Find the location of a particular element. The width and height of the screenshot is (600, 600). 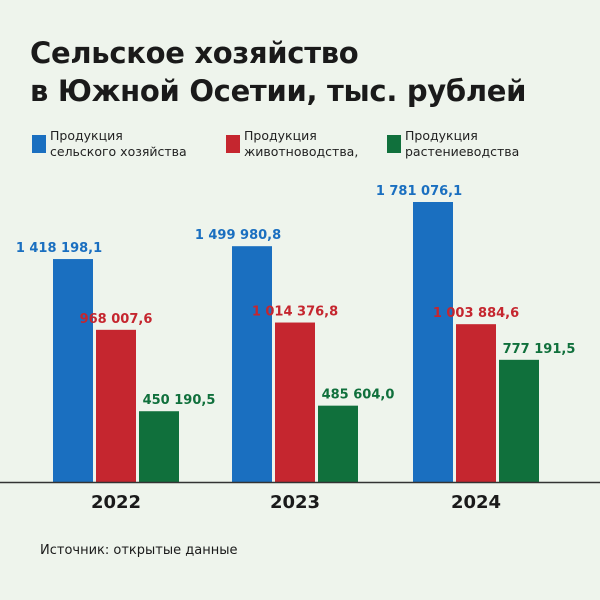

title-line-2: в Южной Осетии, тыс. рублей is located at coordinates (278, 91).